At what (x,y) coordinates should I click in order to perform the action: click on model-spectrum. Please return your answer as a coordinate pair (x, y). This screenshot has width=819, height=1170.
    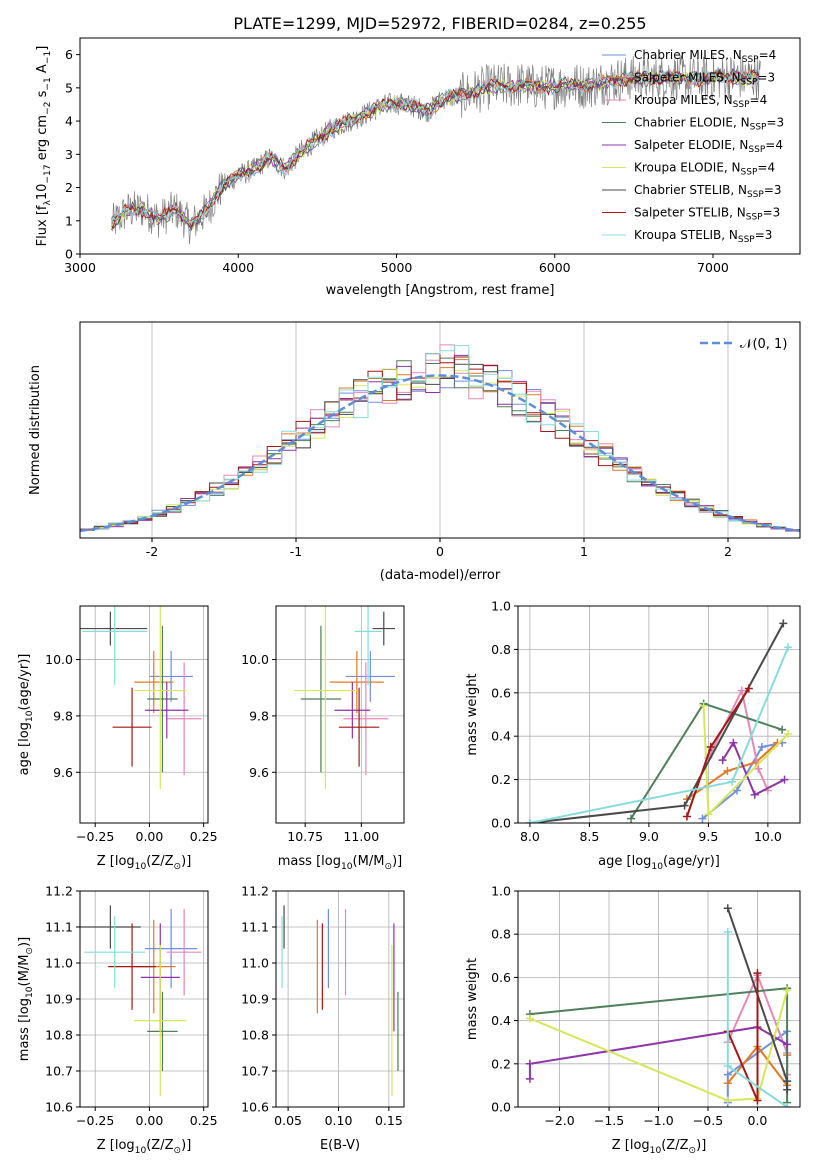
    Looking at the image, I should click on (435, 149).